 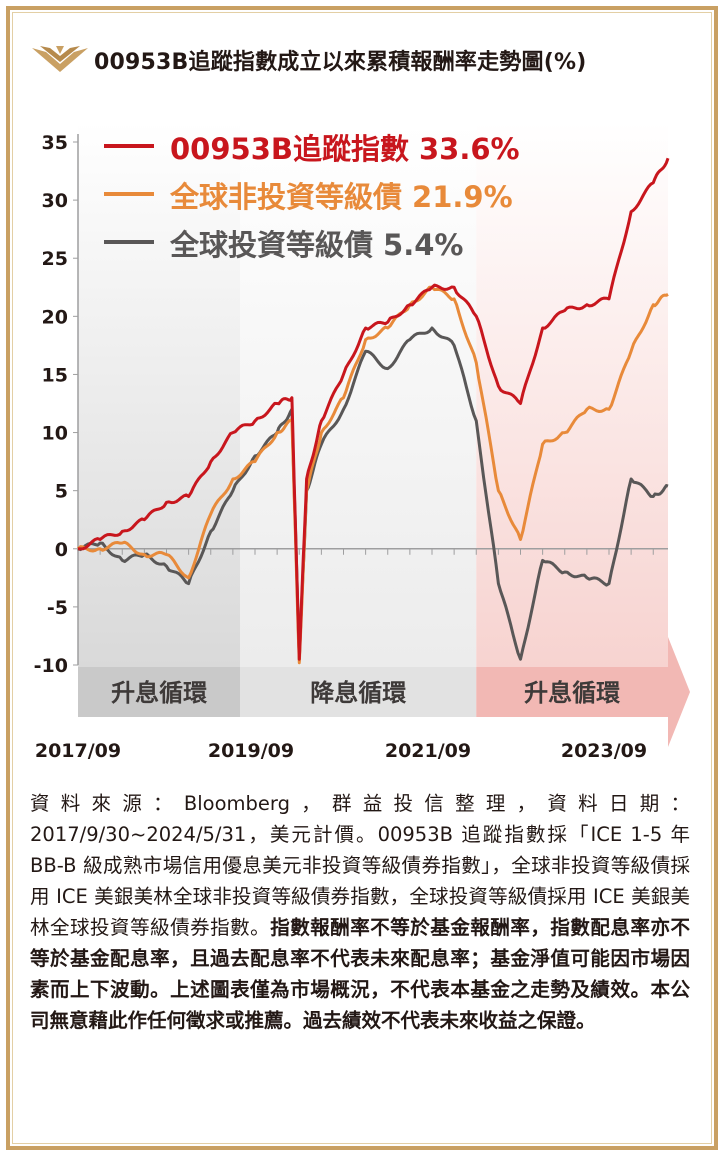 I want to click on header: 00953B追蹤指數成立以來累積報酬率走勢圖(%), so click(x=365, y=60).